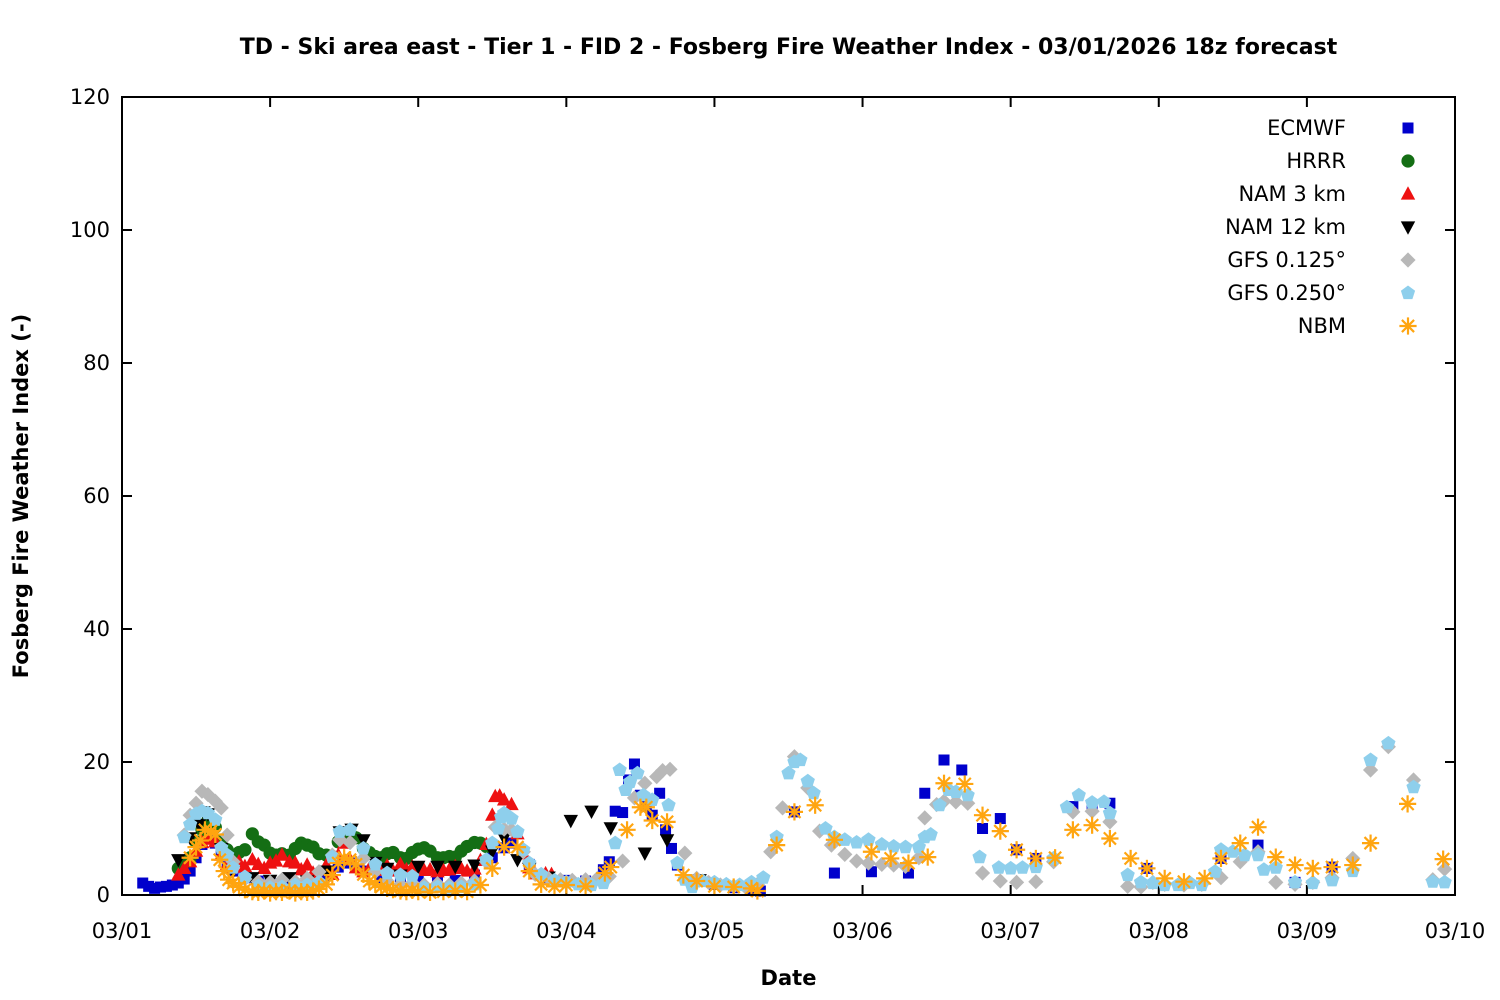  What do you see at coordinates (96, 363) in the screenshot?
I see `y-tick-label: 80` at bounding box center [96, 363].